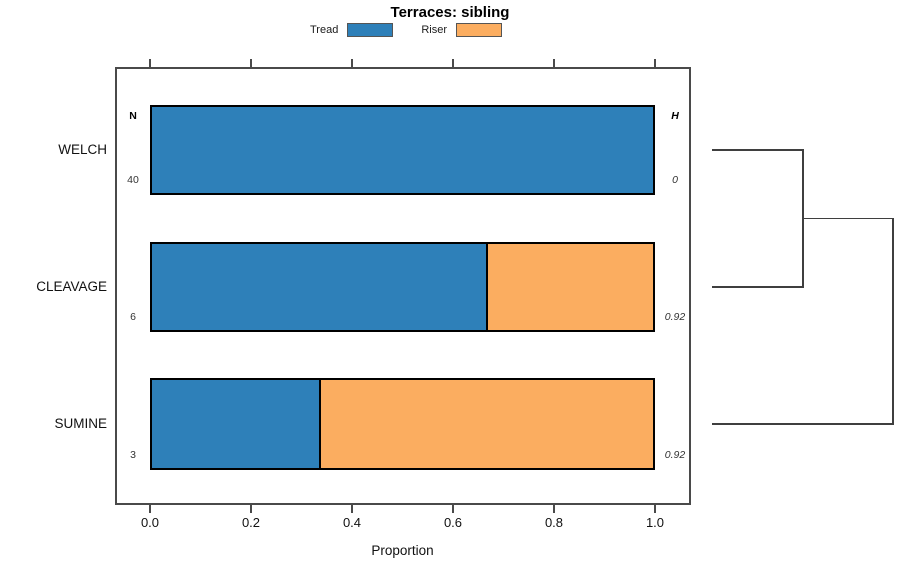 The width and height of the screenshot is (900, 580). Describe the element at coordinates (453, 509) in the screenshot. I see `x-tick-bottom-0.6` at that location.